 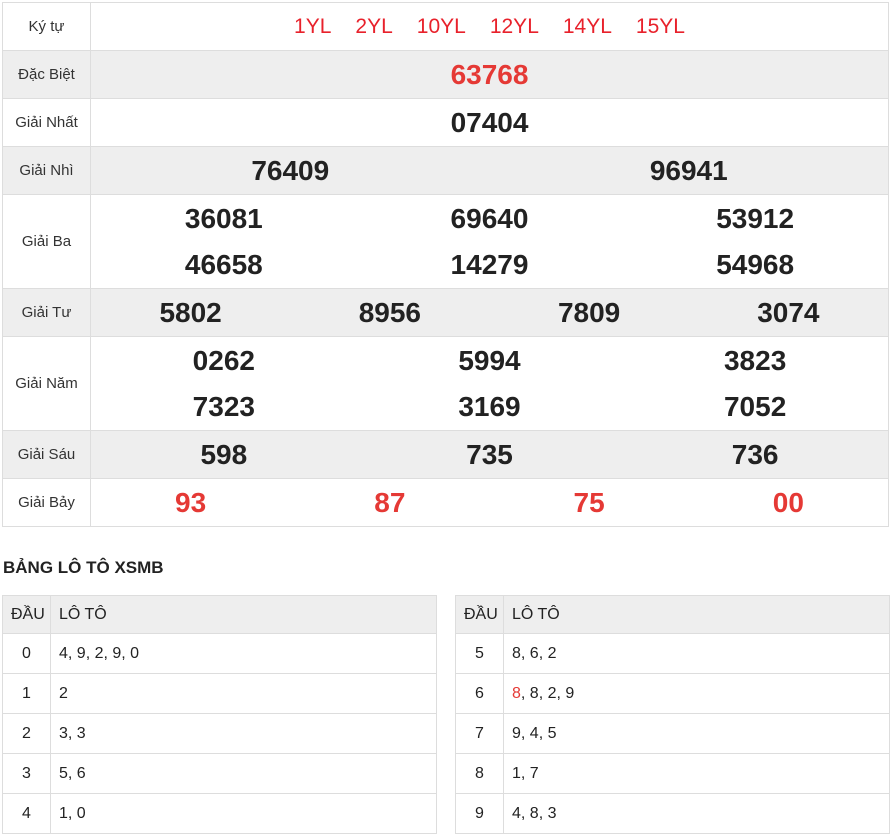 What do you see at coordinates (489, 242) in the screenshot?
I see `prize-numbers: 36081 69640 53912 46658 14279 54968` at bounding box center [489, 242].